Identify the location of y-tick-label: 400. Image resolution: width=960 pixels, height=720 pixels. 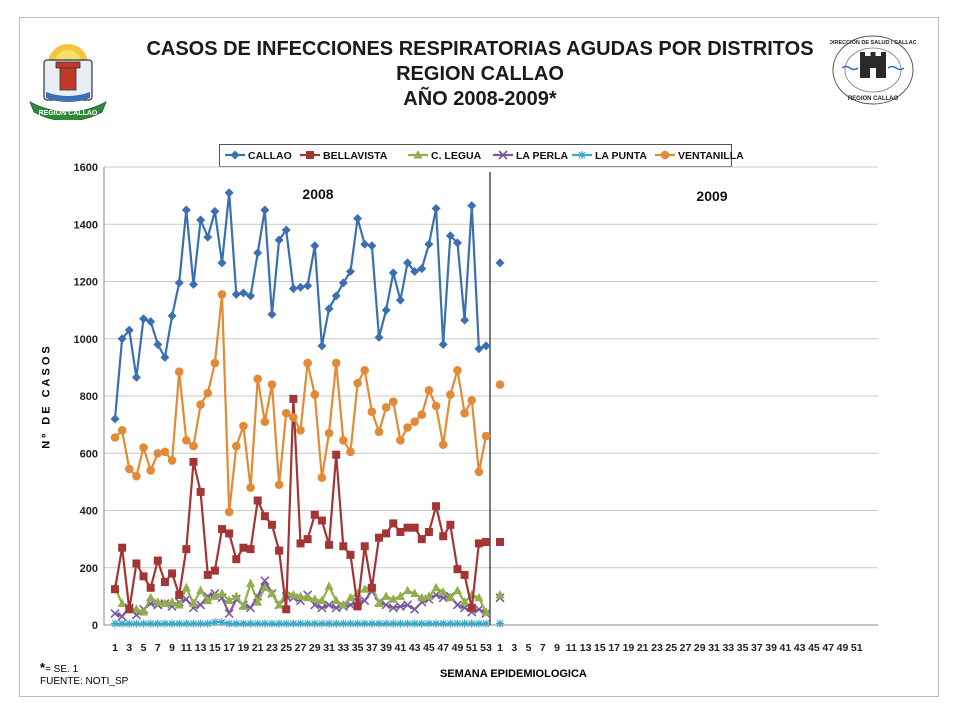
(89, 512).